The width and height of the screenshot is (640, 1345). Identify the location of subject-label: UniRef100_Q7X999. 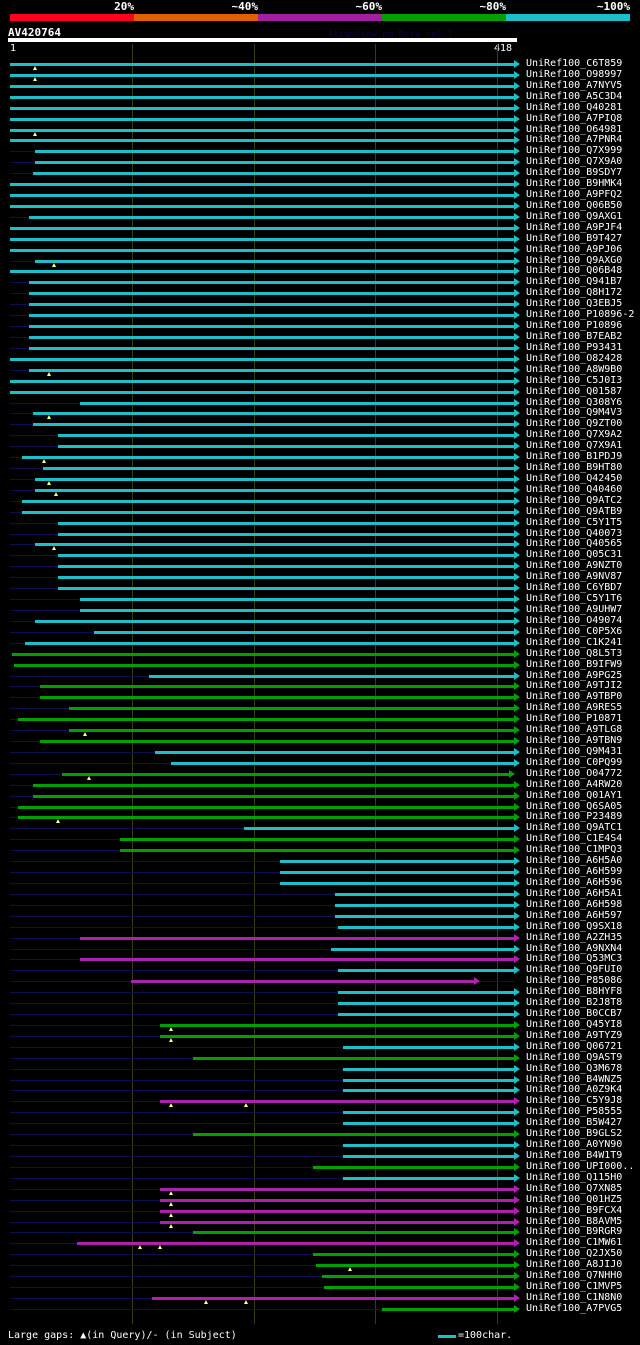
(574, 151).